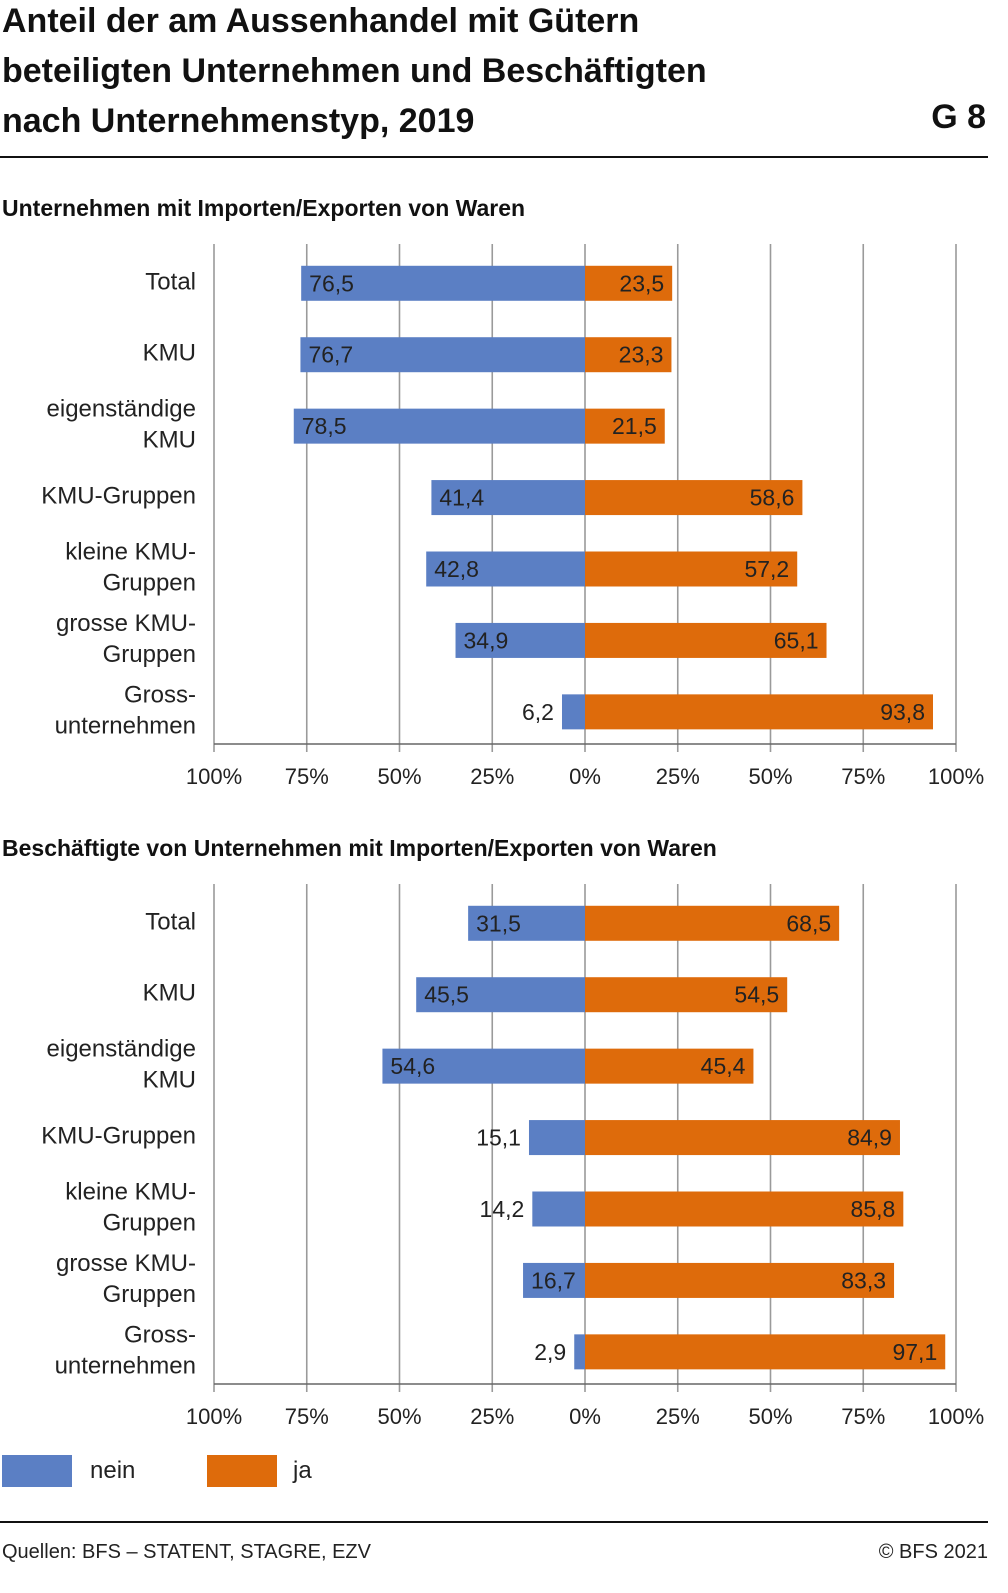 The height and width of the screenshot is (1593, 1008). I want to click on footer-divider, so click(494, 1522).